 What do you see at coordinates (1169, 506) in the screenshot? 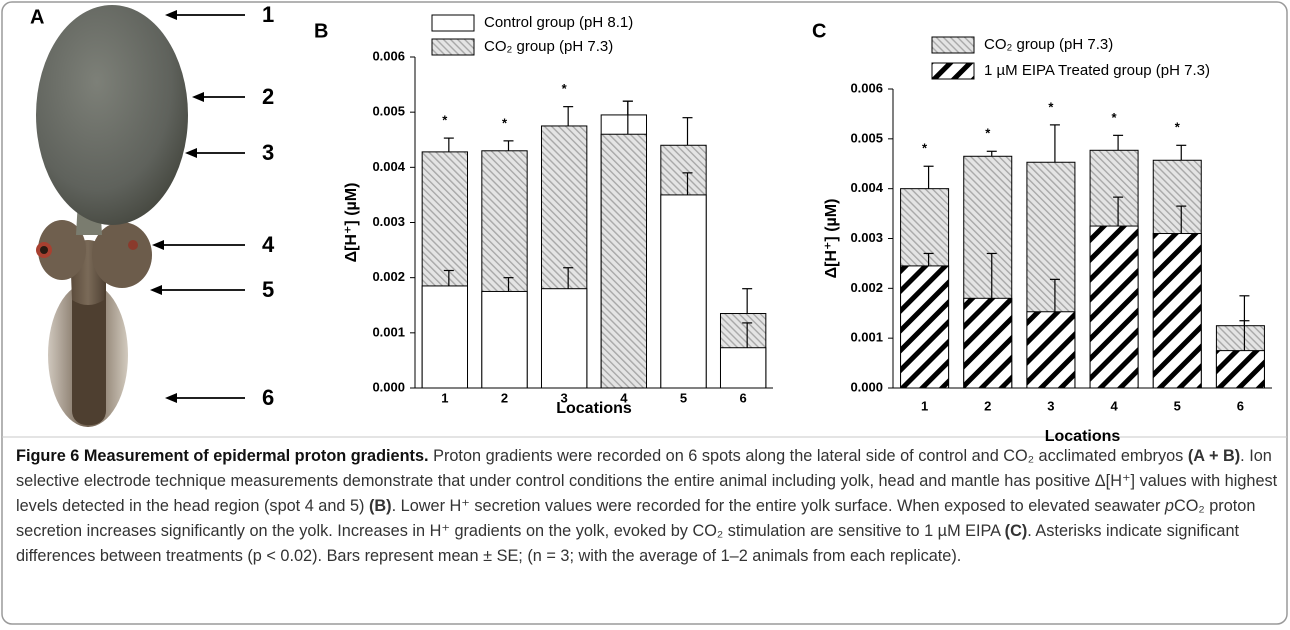
I see `caption-italic: p` at bounding box center [1169, 506].